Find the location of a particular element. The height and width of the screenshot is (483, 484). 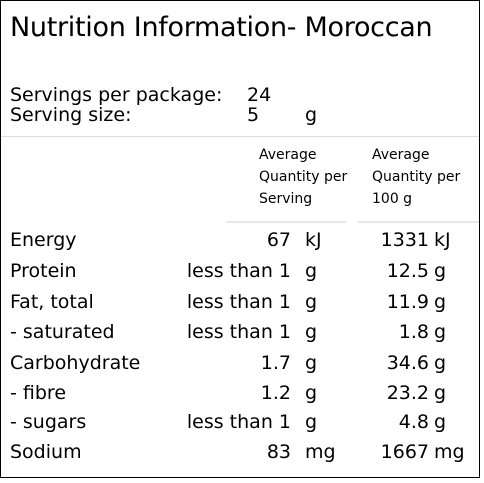

table-row-energy: Energy 67 kJ 1331 kJ is located at coordinates (240, 244).